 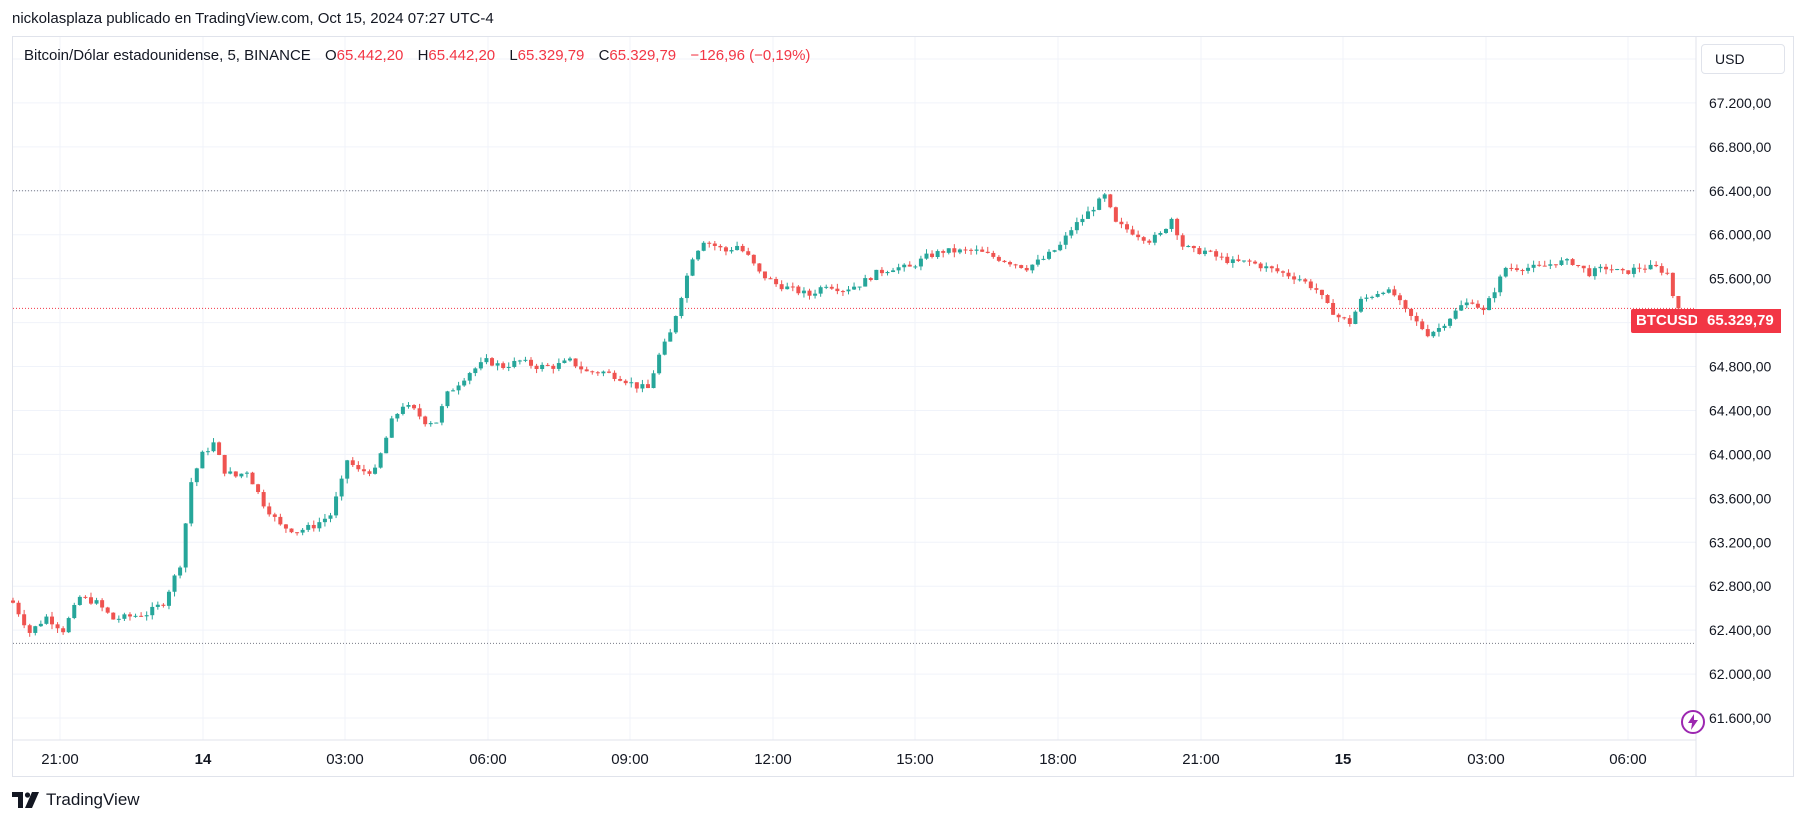 I want to click on y-tick-label: 66.800,00, so click(x=1740, y=147).